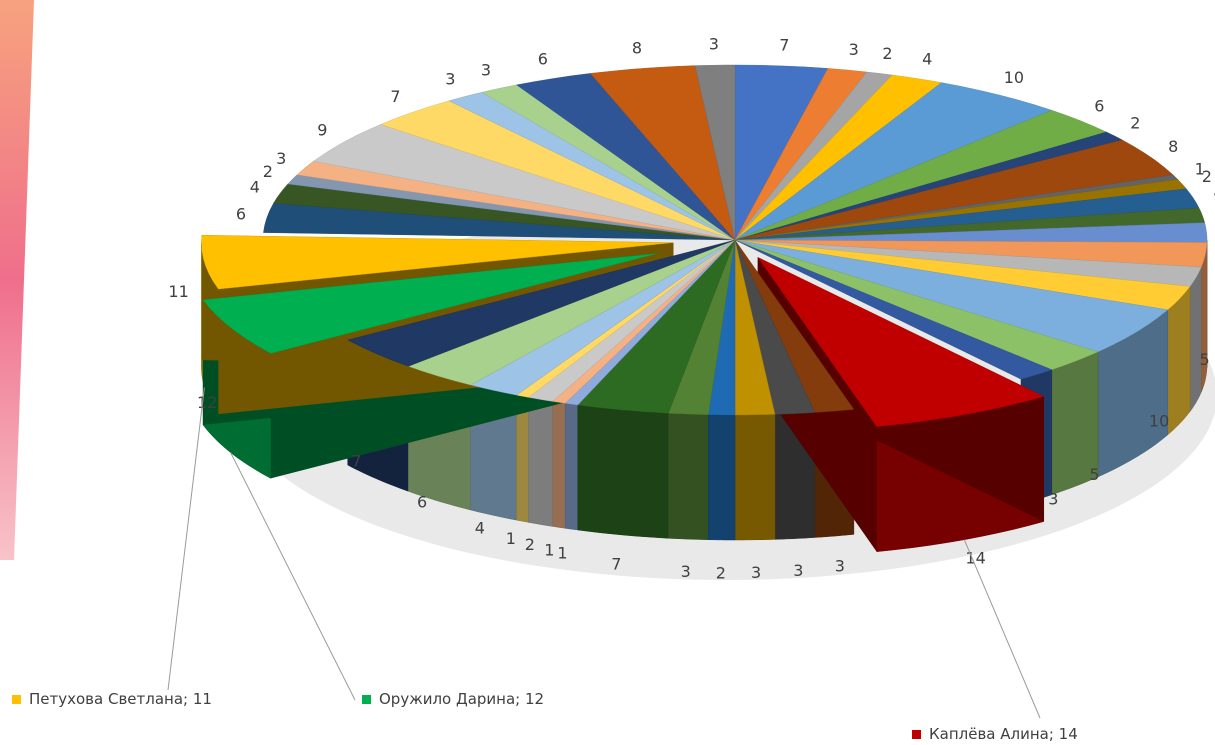 This screenshot has width=1215, height=745. What do you see at coordinates (17, 280) in the screenshot?
I see `decorative-stripe` at bounding box center [17, 280].